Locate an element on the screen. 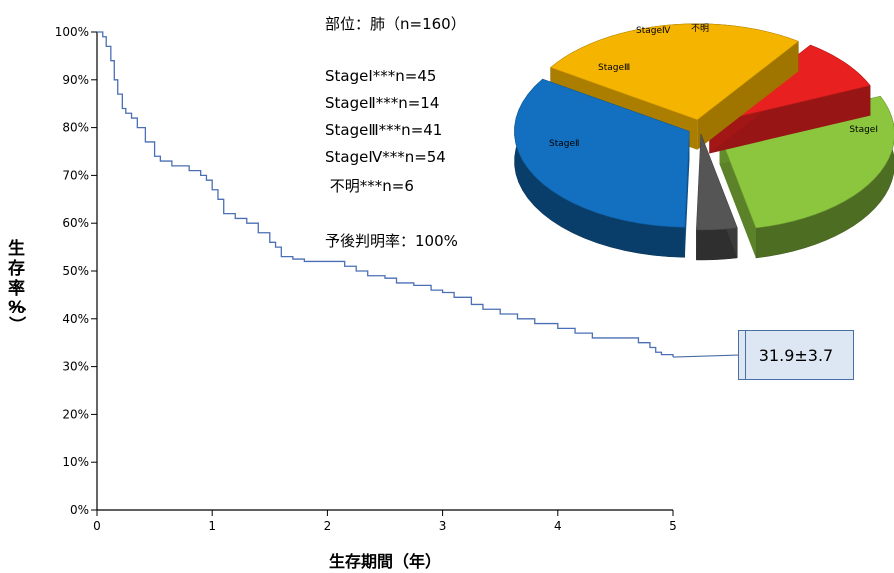 The height and width of the screenshot is (573, 894). callout-value: 31.9±3.7 is located at coordinates (796, 355).